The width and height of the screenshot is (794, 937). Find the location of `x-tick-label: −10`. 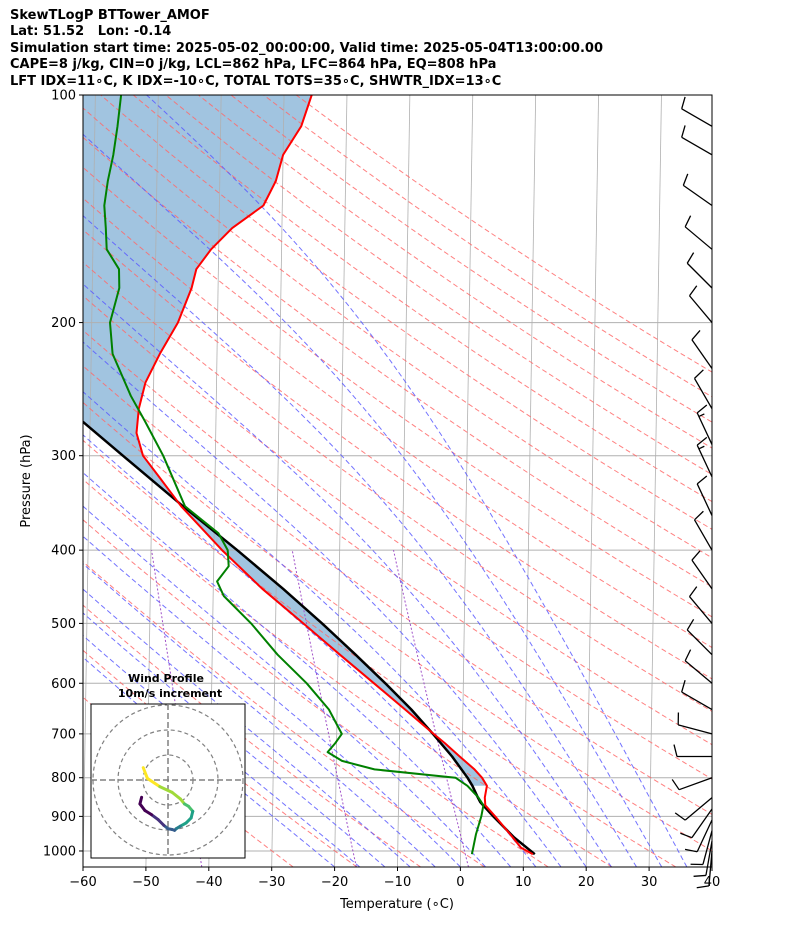

x-tick-label: −10 is located at coordinates (397, 882).